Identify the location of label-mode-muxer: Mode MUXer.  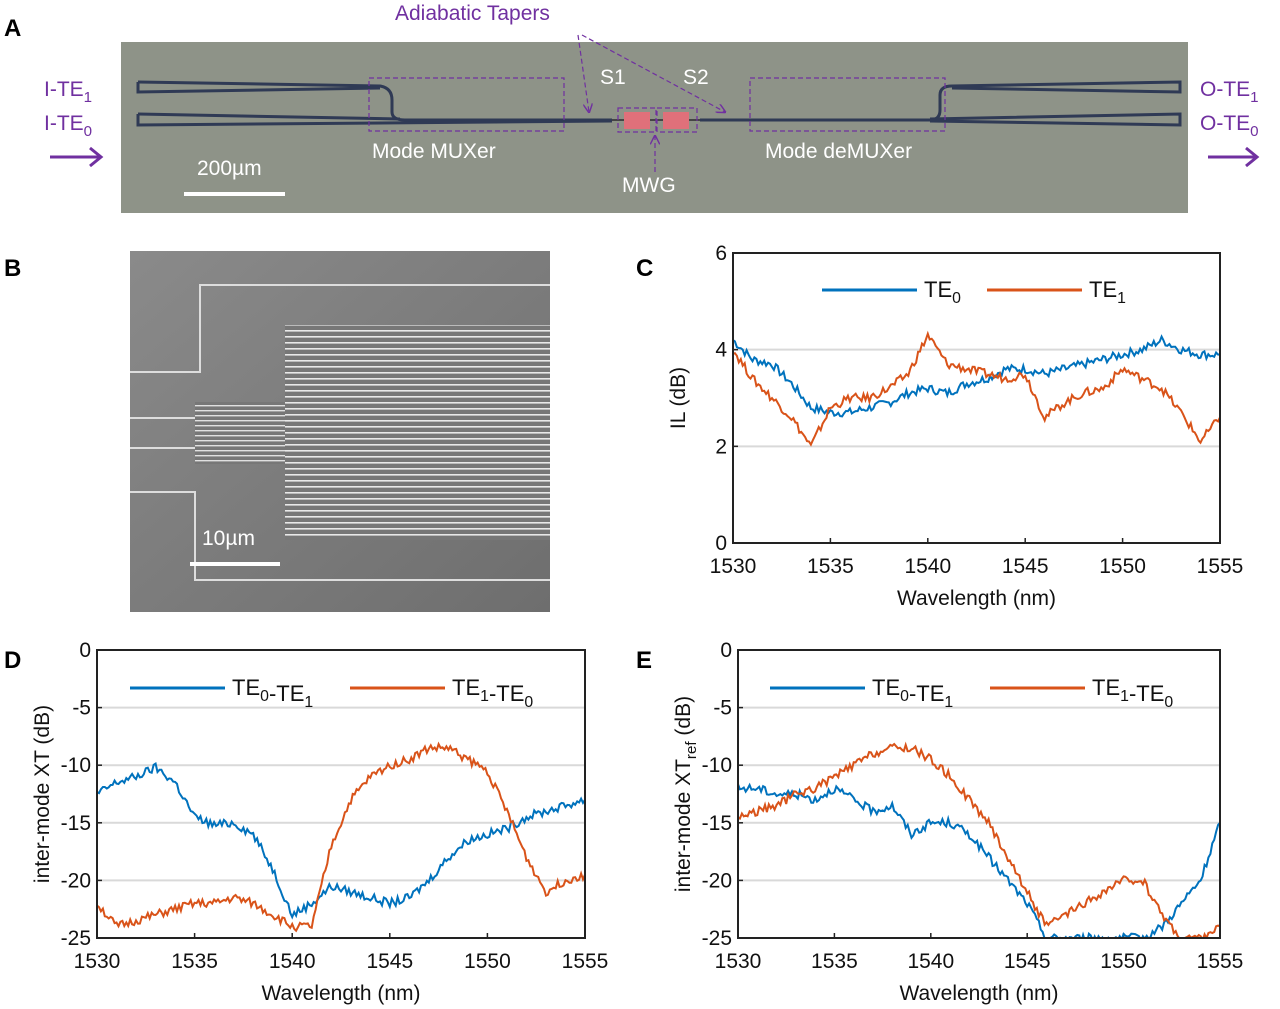
(434, 151).